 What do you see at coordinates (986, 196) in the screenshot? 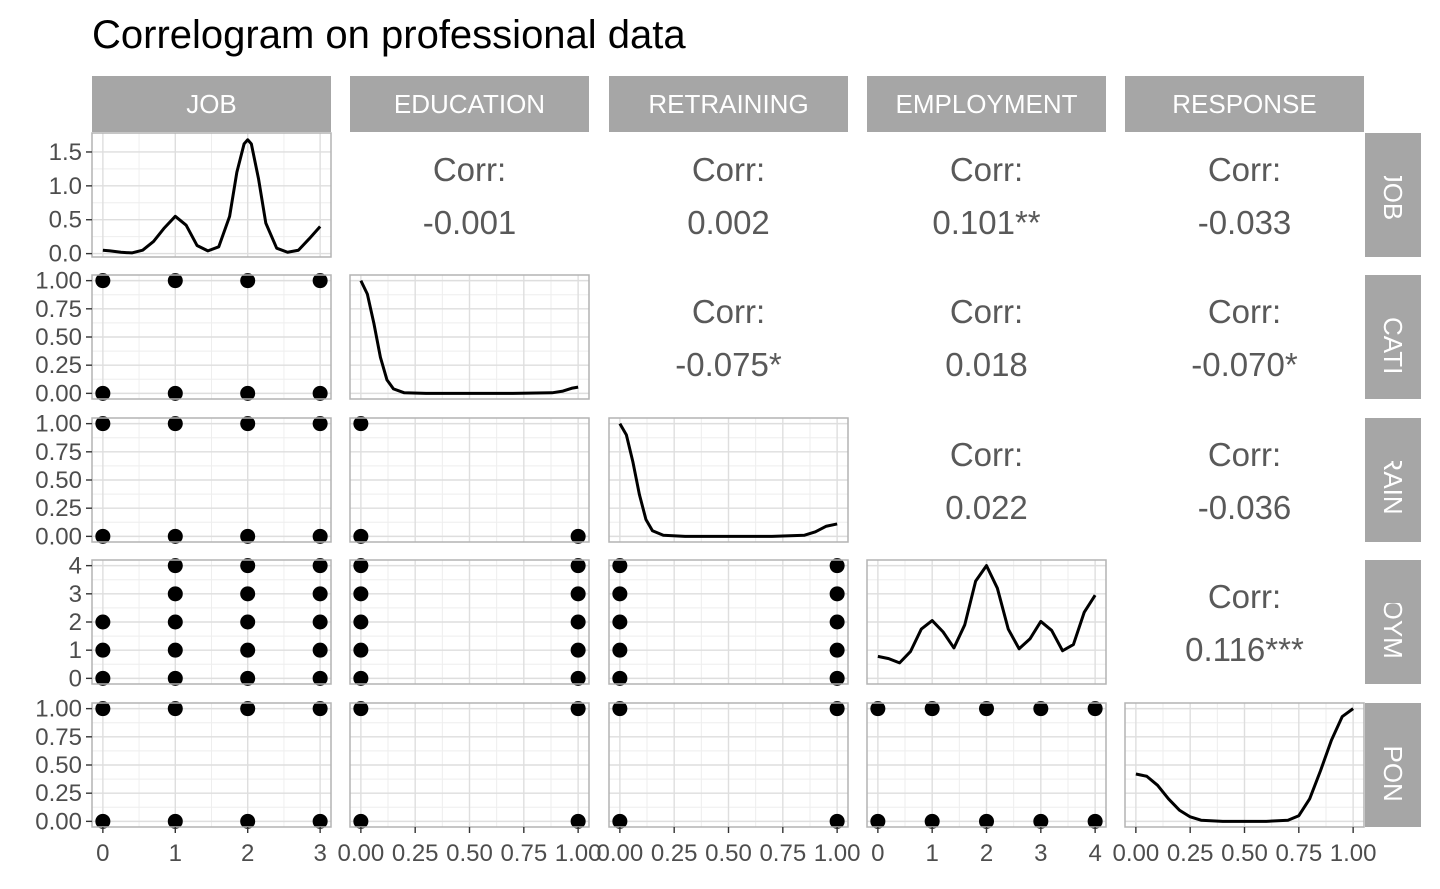
I see `corr-panel-0-3: Corr: 0.101**` at bounding box center [986, 196].